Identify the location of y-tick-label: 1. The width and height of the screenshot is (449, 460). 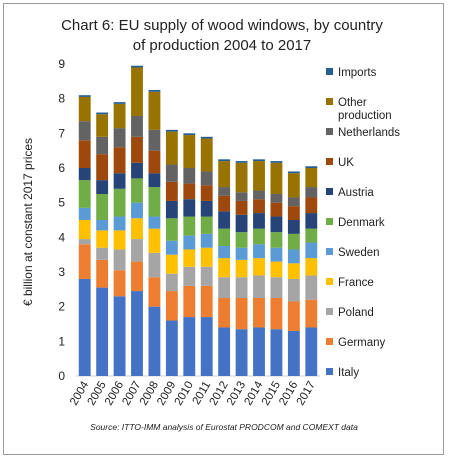
(61, 341).